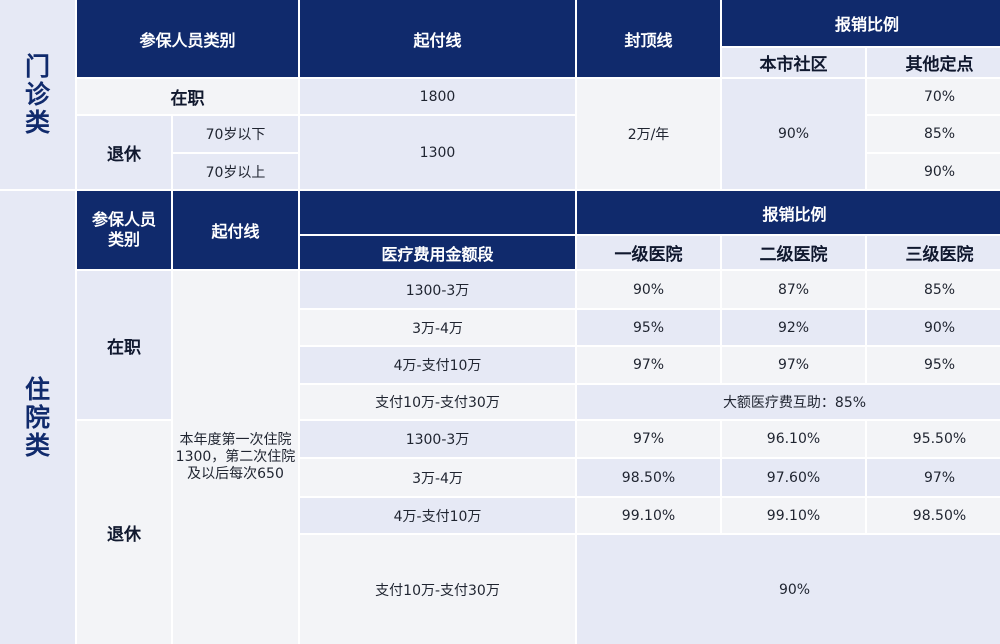 This screenshot has height=644, width=1000. Describe the element at coordinates (437, 152) in the screenshot. I see `outpatient-retired-deductible: 1300` at that location.